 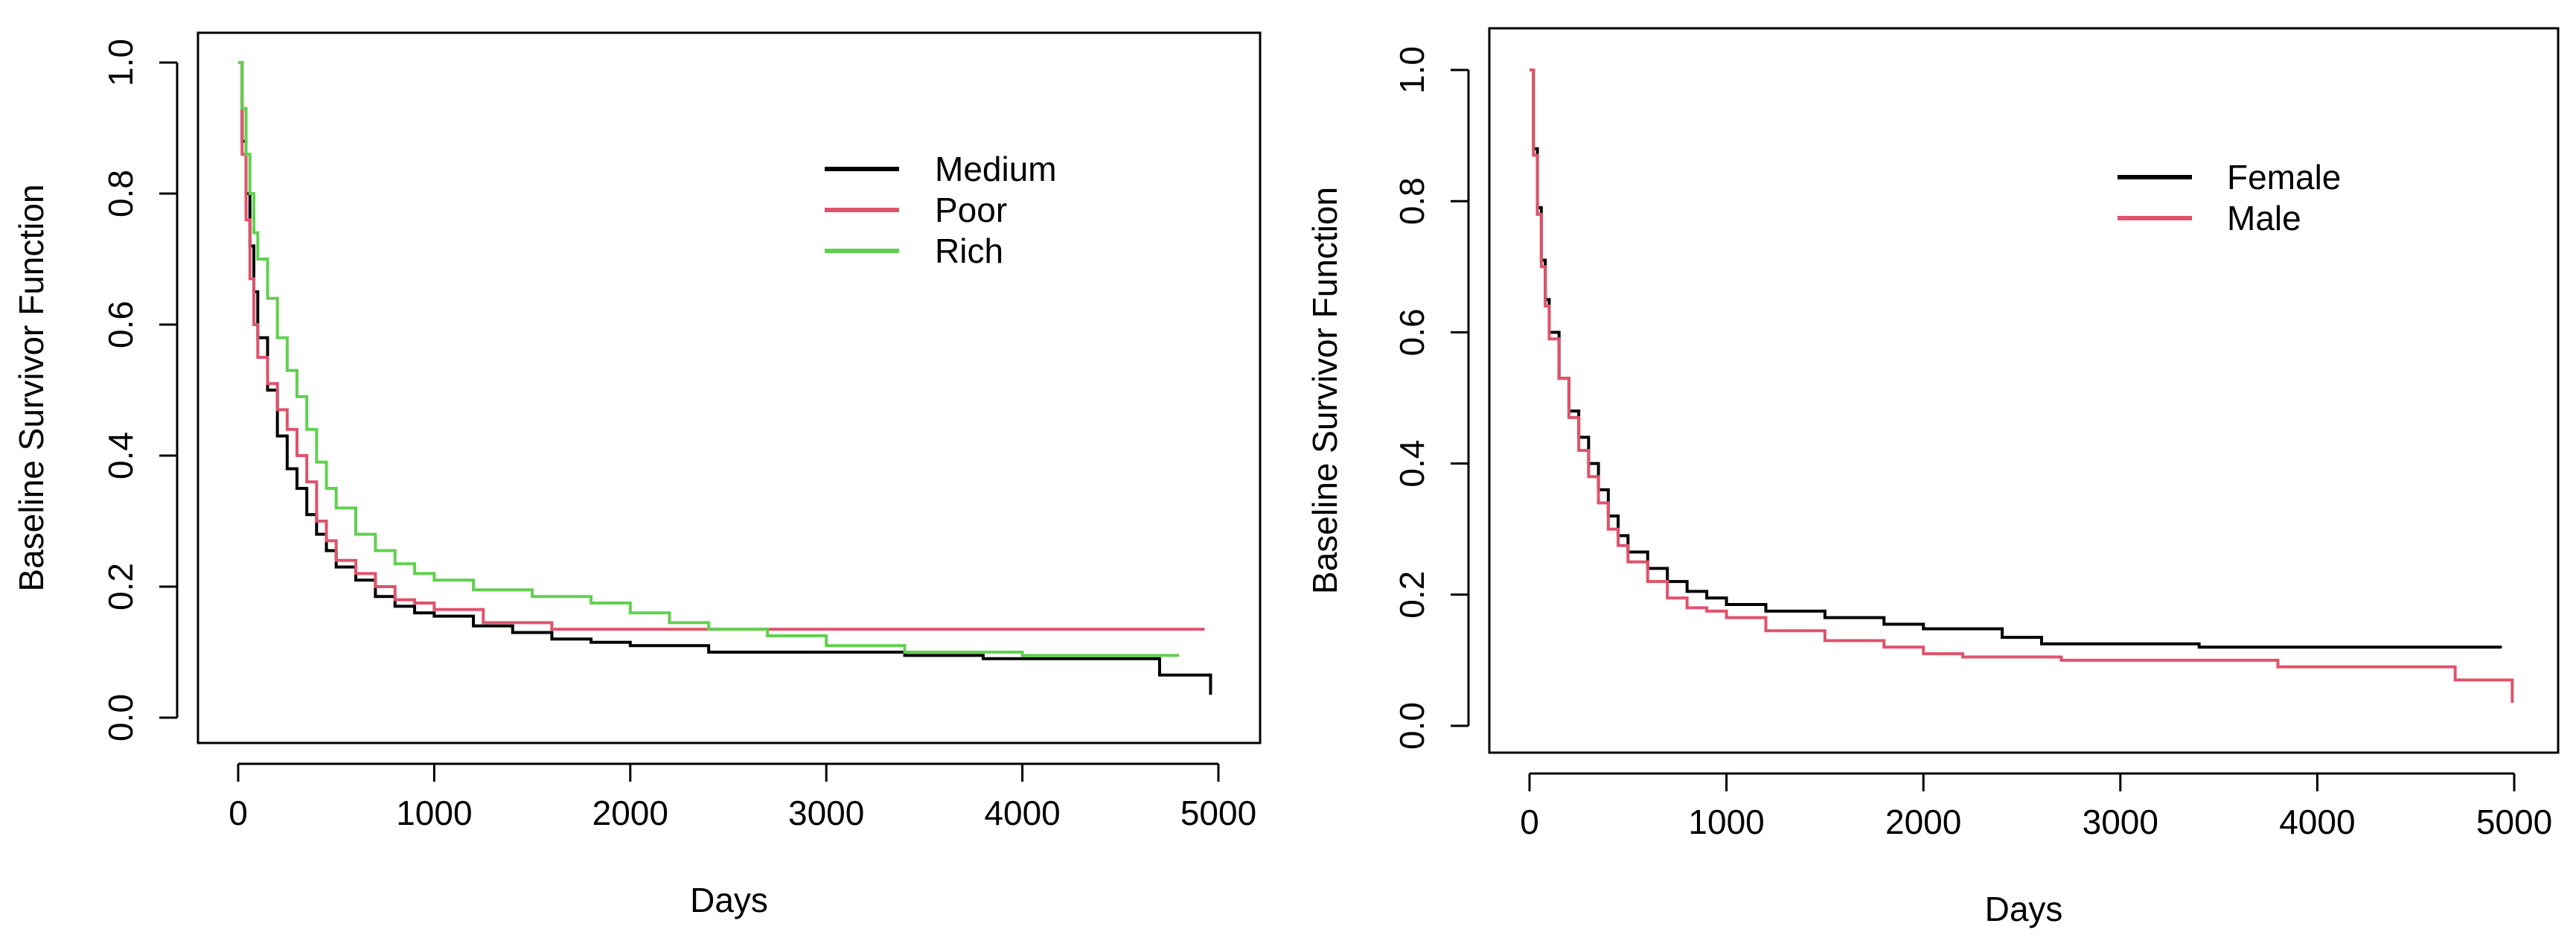 What do you see at coordinates (2264, 218) in the screenshot?
I see `legend-label: Male` at bounding box center [2264, 218].